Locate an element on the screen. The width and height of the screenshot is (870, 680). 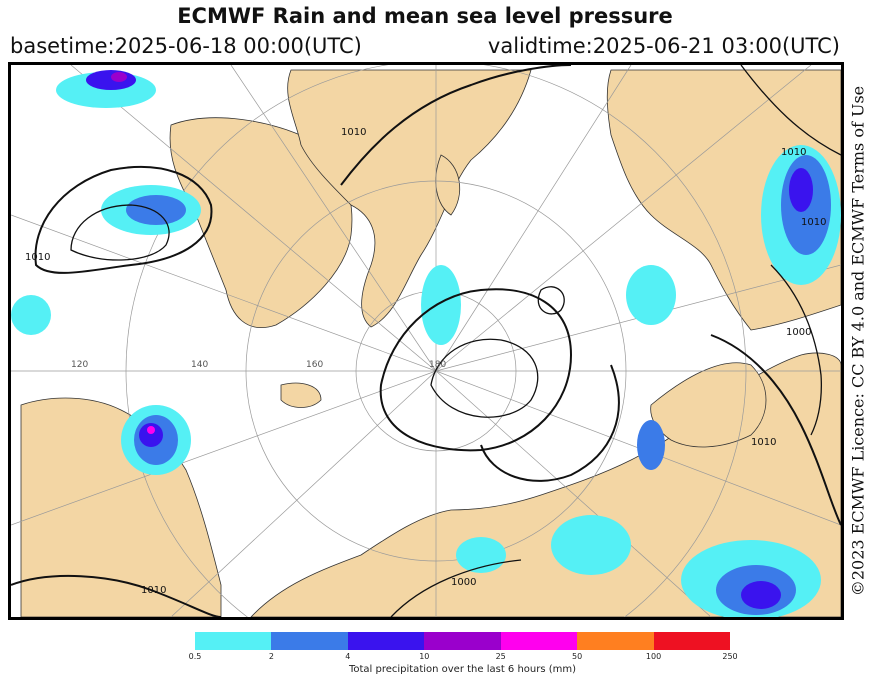
longitude-label: 140 is located at coordinates (199, 365).